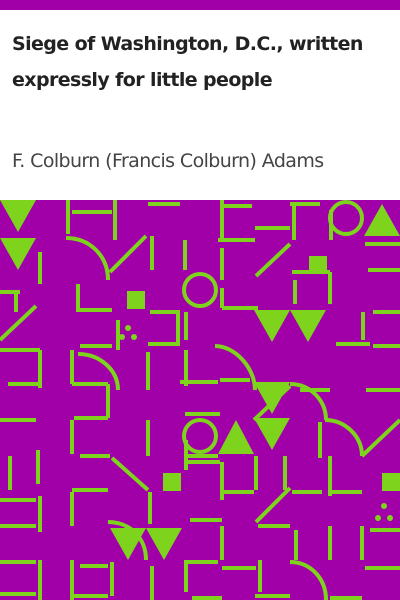 This screenshot has height=600, width=400. What do you see at coordinates (200, 5) in the screenshot?
I see `accent-bar` at bounding box center [200, 5].